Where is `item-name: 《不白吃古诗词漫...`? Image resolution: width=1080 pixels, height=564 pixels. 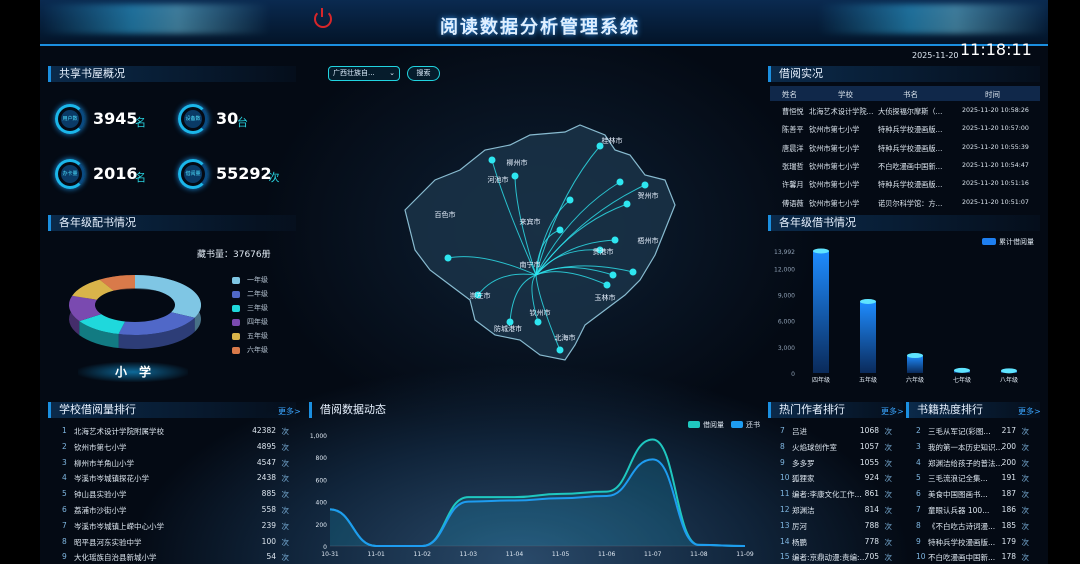 item-name: 《不白吃古诗词漫... is located at coordinates (962, 526).